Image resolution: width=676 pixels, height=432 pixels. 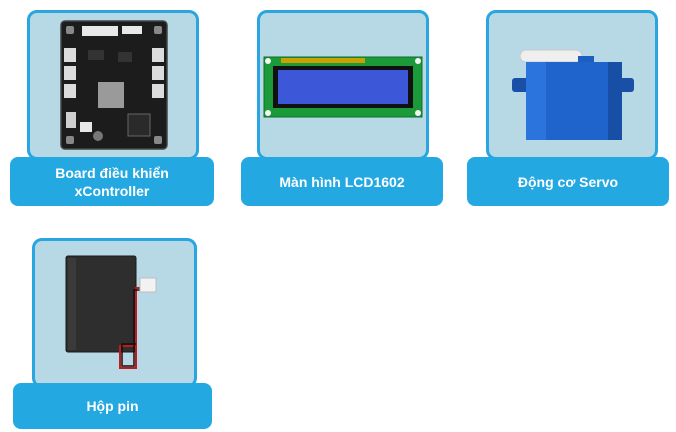 I want to click on component-label-board: Board điều khiển xController, so click(x=112, y=181).